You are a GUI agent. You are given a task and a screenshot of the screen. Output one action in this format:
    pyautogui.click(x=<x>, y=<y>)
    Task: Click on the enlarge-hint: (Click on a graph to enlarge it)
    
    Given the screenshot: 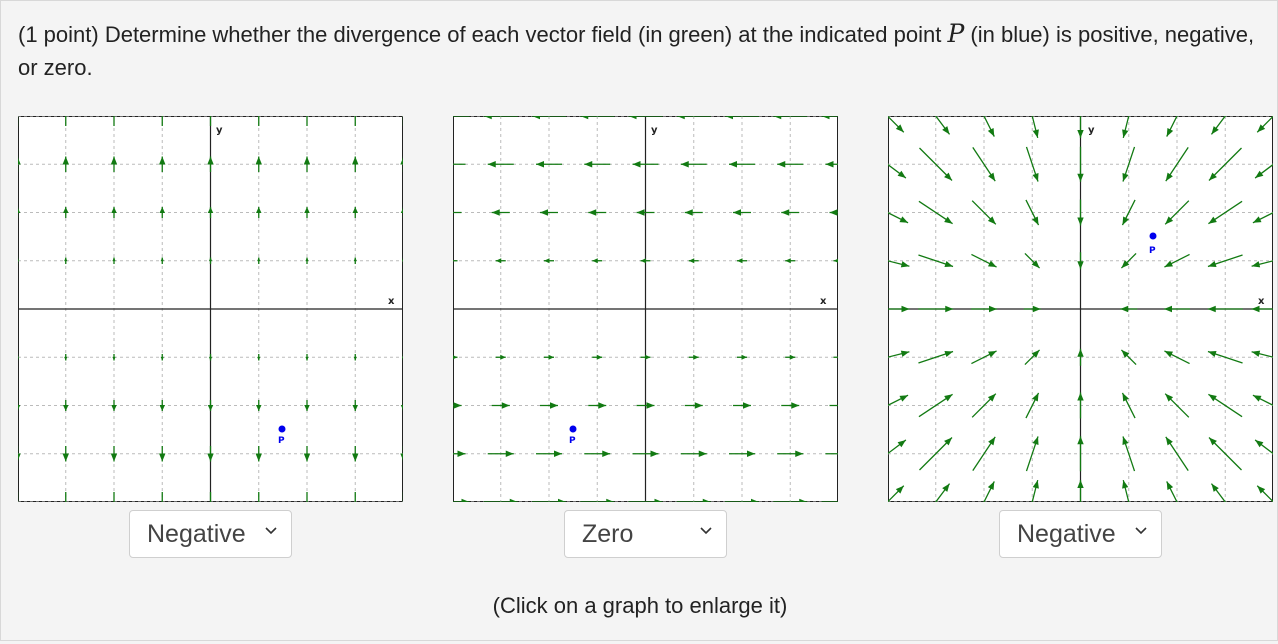 What is the action you would take?
    pyautogui.click(x=639, y=606)
    